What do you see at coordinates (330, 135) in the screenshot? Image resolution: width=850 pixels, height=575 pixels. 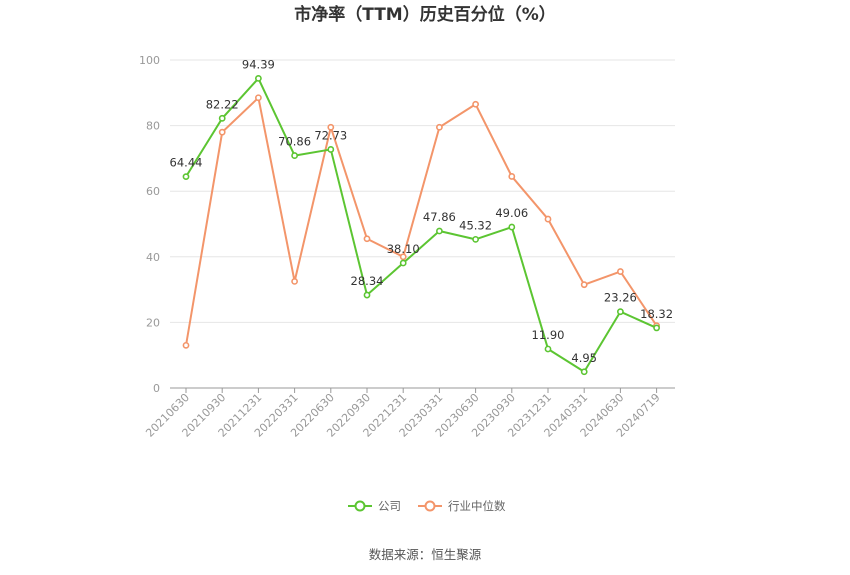 I see `data-label: 72.73` at bounding box center [330, 135].